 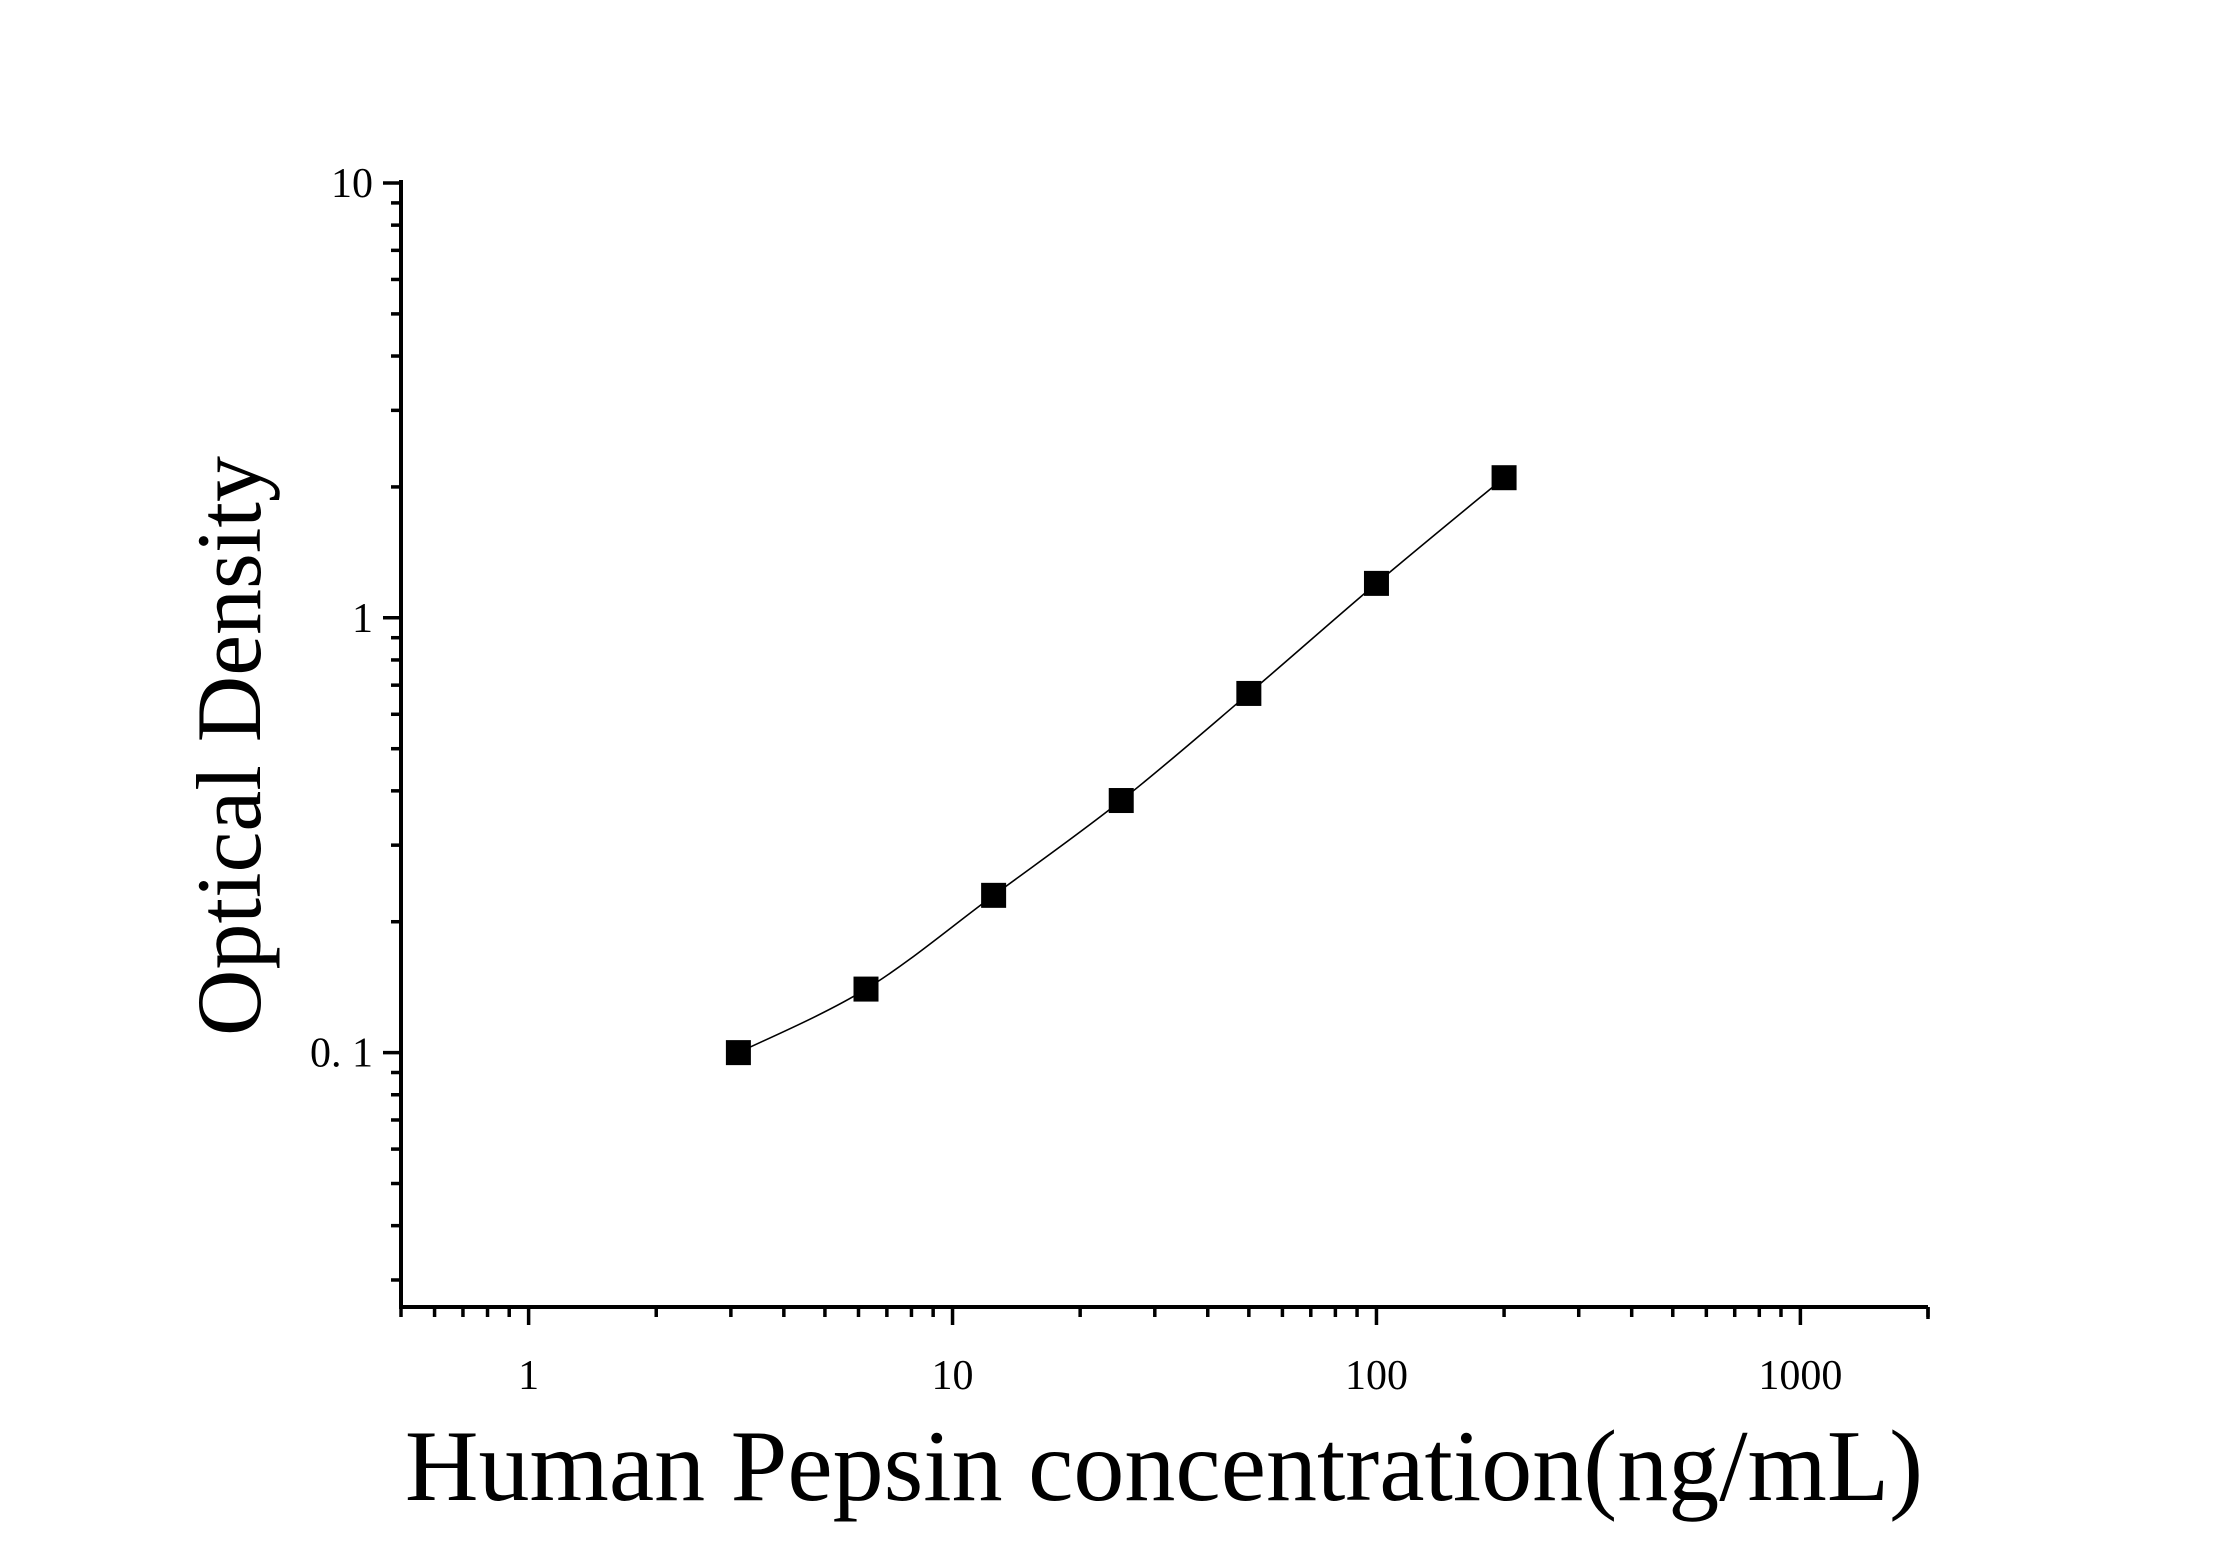 I want to click on fit-curve-layer, so click(x=1121, y=765).